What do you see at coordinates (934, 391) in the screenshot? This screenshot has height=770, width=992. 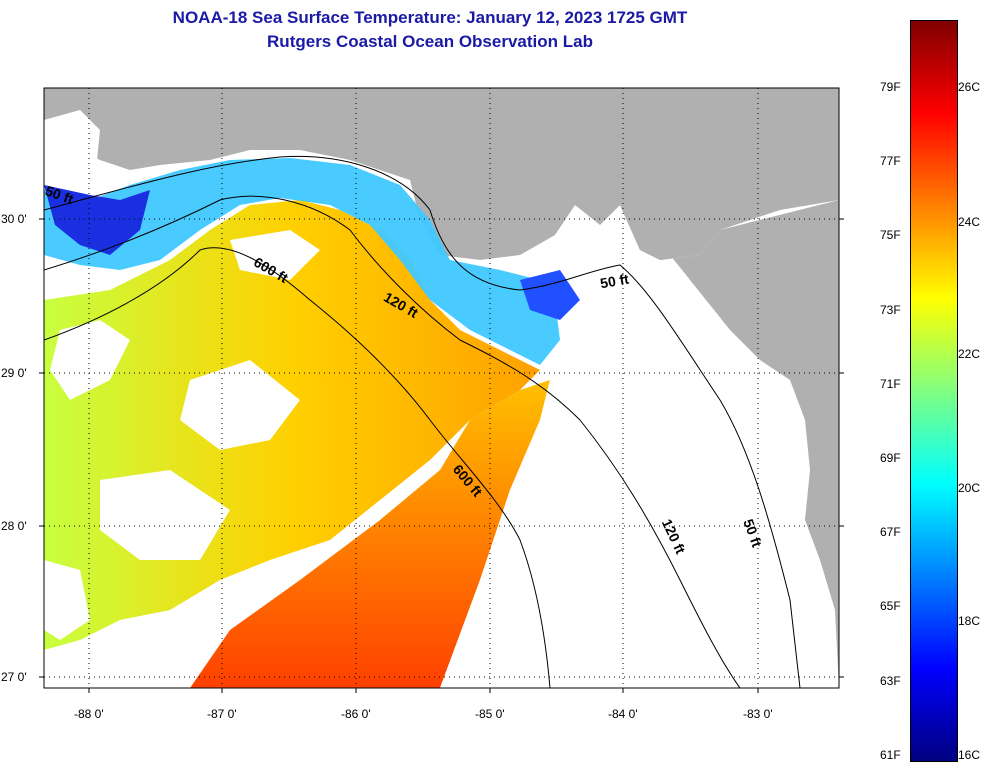 I see `colorbar` at bounding box center [934, 391].